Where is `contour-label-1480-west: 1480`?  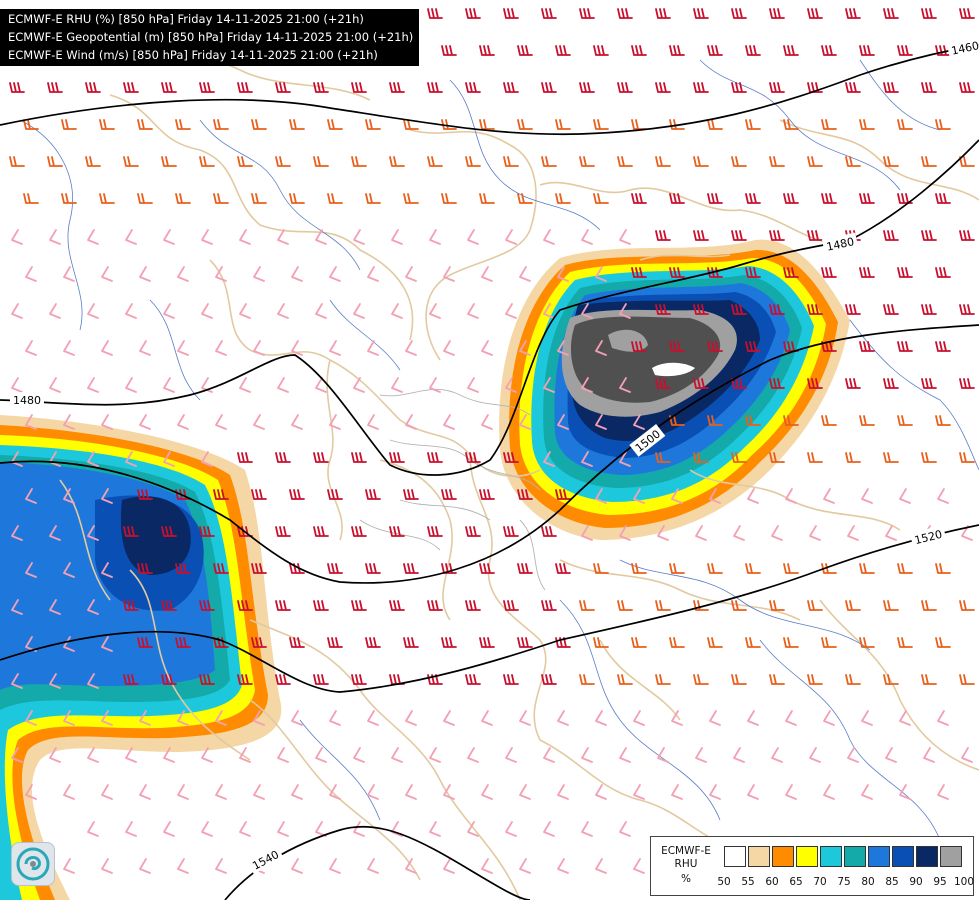
contour-label-1480-west: 1480 is located at coordinates (27, 400).